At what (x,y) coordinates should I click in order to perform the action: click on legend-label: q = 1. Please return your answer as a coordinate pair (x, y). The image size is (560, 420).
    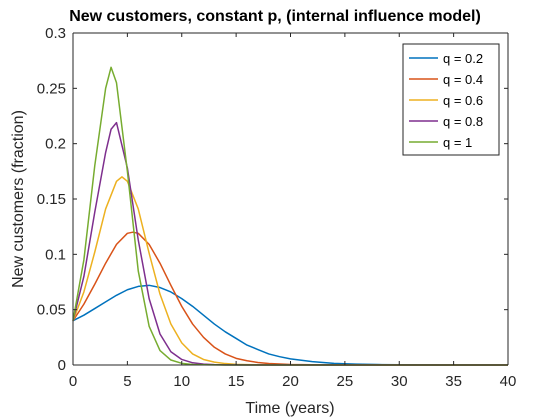
    Looking at the image, I should click on (457, 142).